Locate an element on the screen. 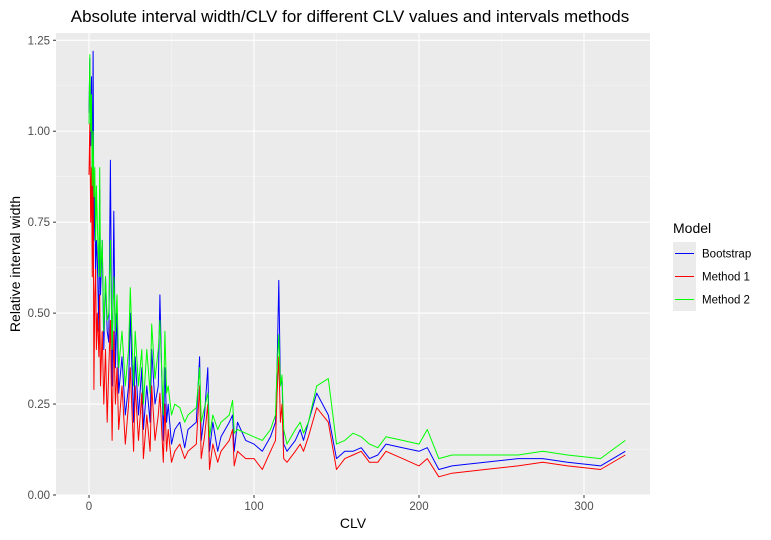 This screenshot has height=540, width=771. x-tick-label: 200 is located at coordinates (418, 507).